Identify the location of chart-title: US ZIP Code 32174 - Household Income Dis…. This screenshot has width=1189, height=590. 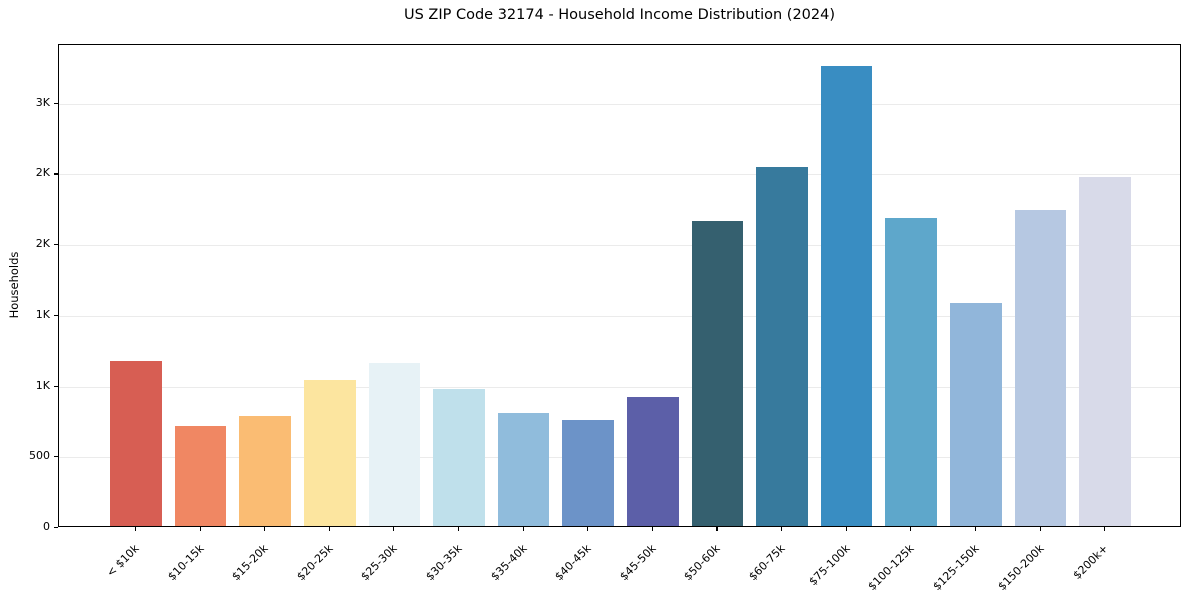
(619, 15).